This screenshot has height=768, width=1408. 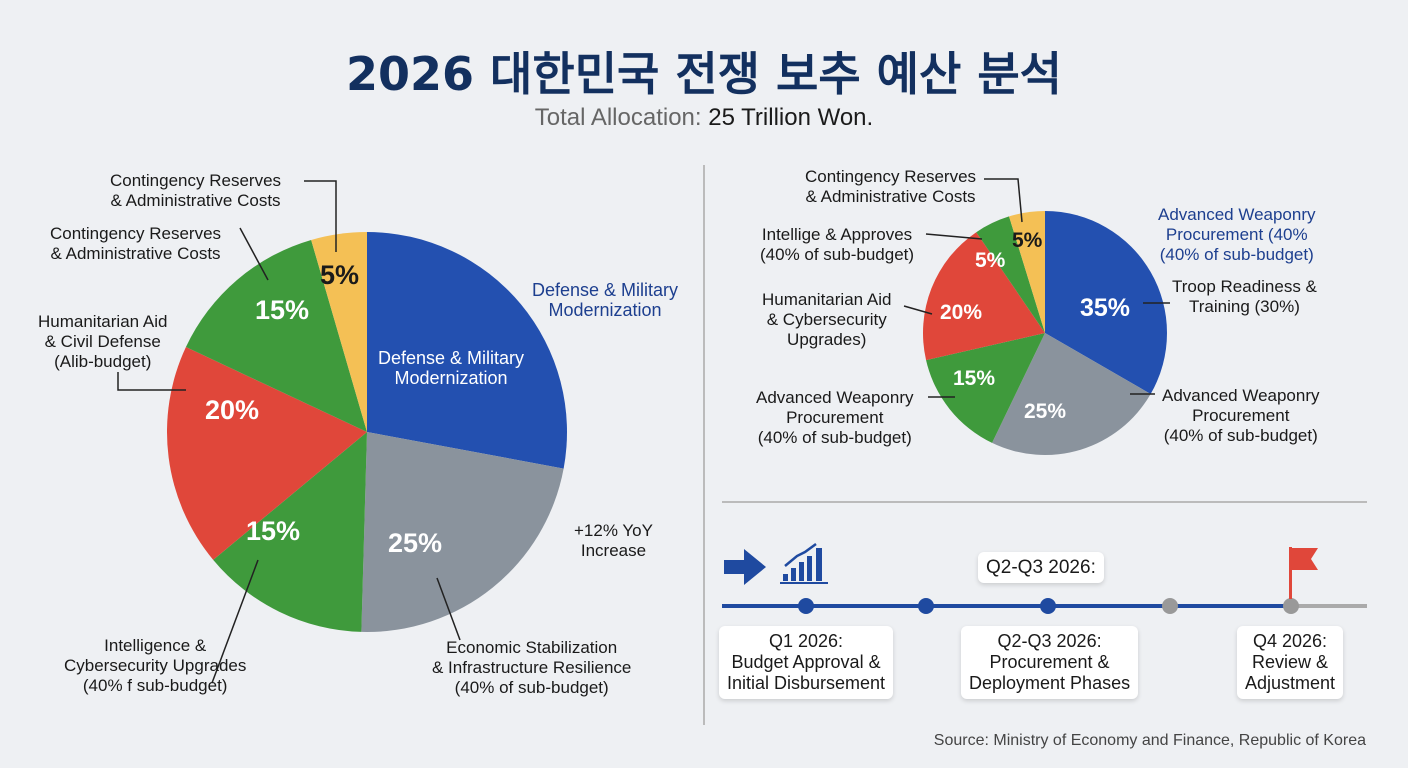 What do you see at coordinates (1044, 502) in the screenshot?
I see `horizontal-divider` at bounding box center [1044, 502].